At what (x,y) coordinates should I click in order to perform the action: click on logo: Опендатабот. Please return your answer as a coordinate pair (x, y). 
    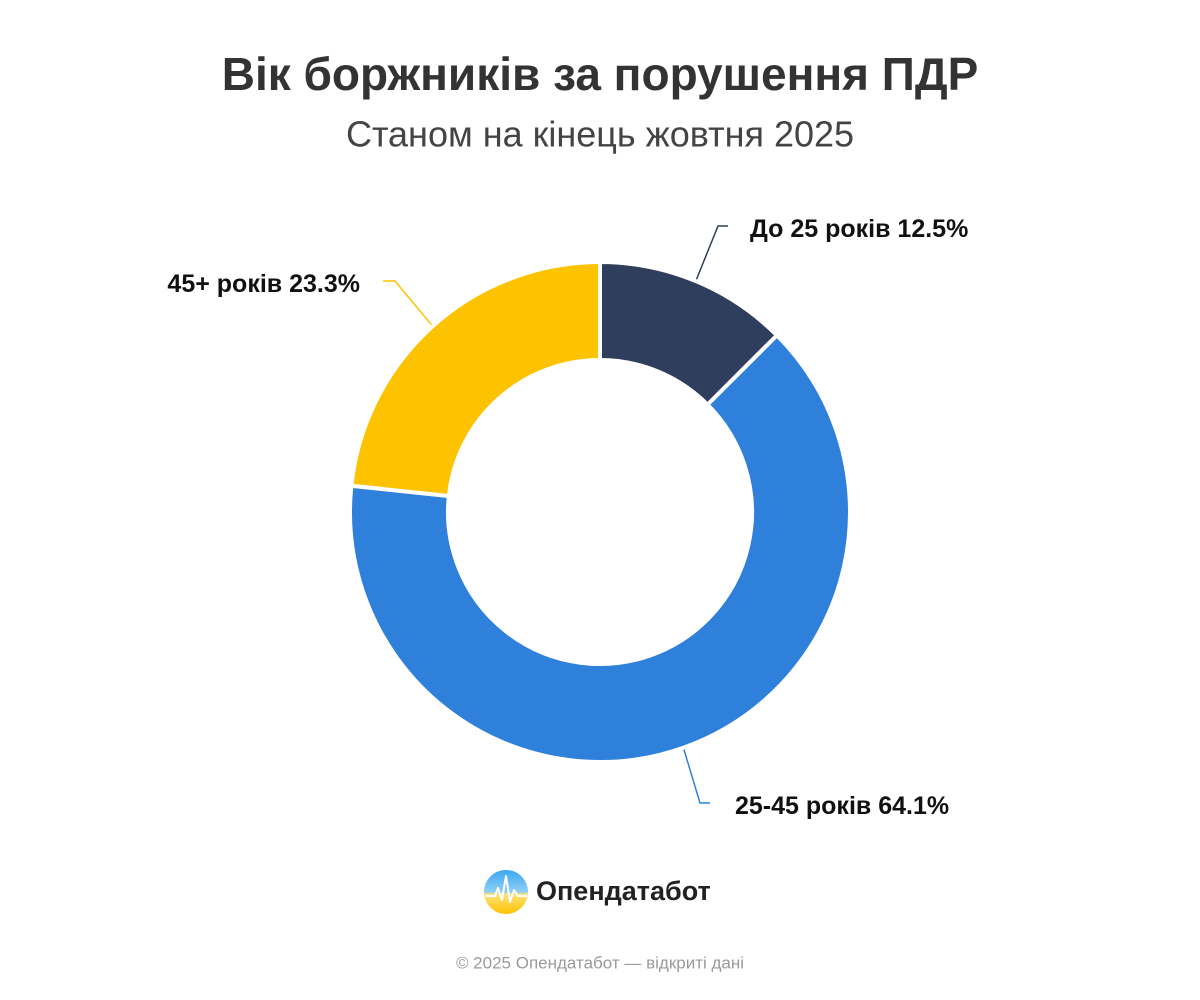
    Looking at the image, I should click on (597, 892).